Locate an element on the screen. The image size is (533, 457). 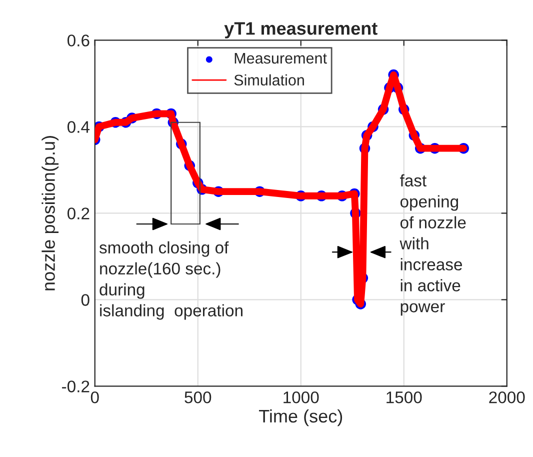
annotation: fast opening of nozzle with increase in active power is located at coordinates (433, 245).